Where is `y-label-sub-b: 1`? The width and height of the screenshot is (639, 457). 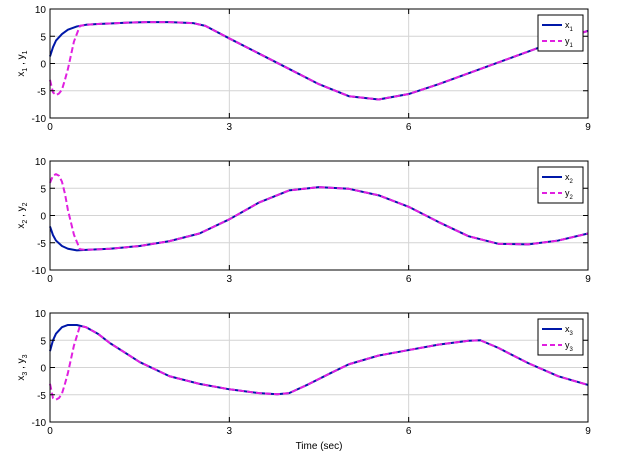
y-label-sub-b: 1 is located at coordinates (25, 52).